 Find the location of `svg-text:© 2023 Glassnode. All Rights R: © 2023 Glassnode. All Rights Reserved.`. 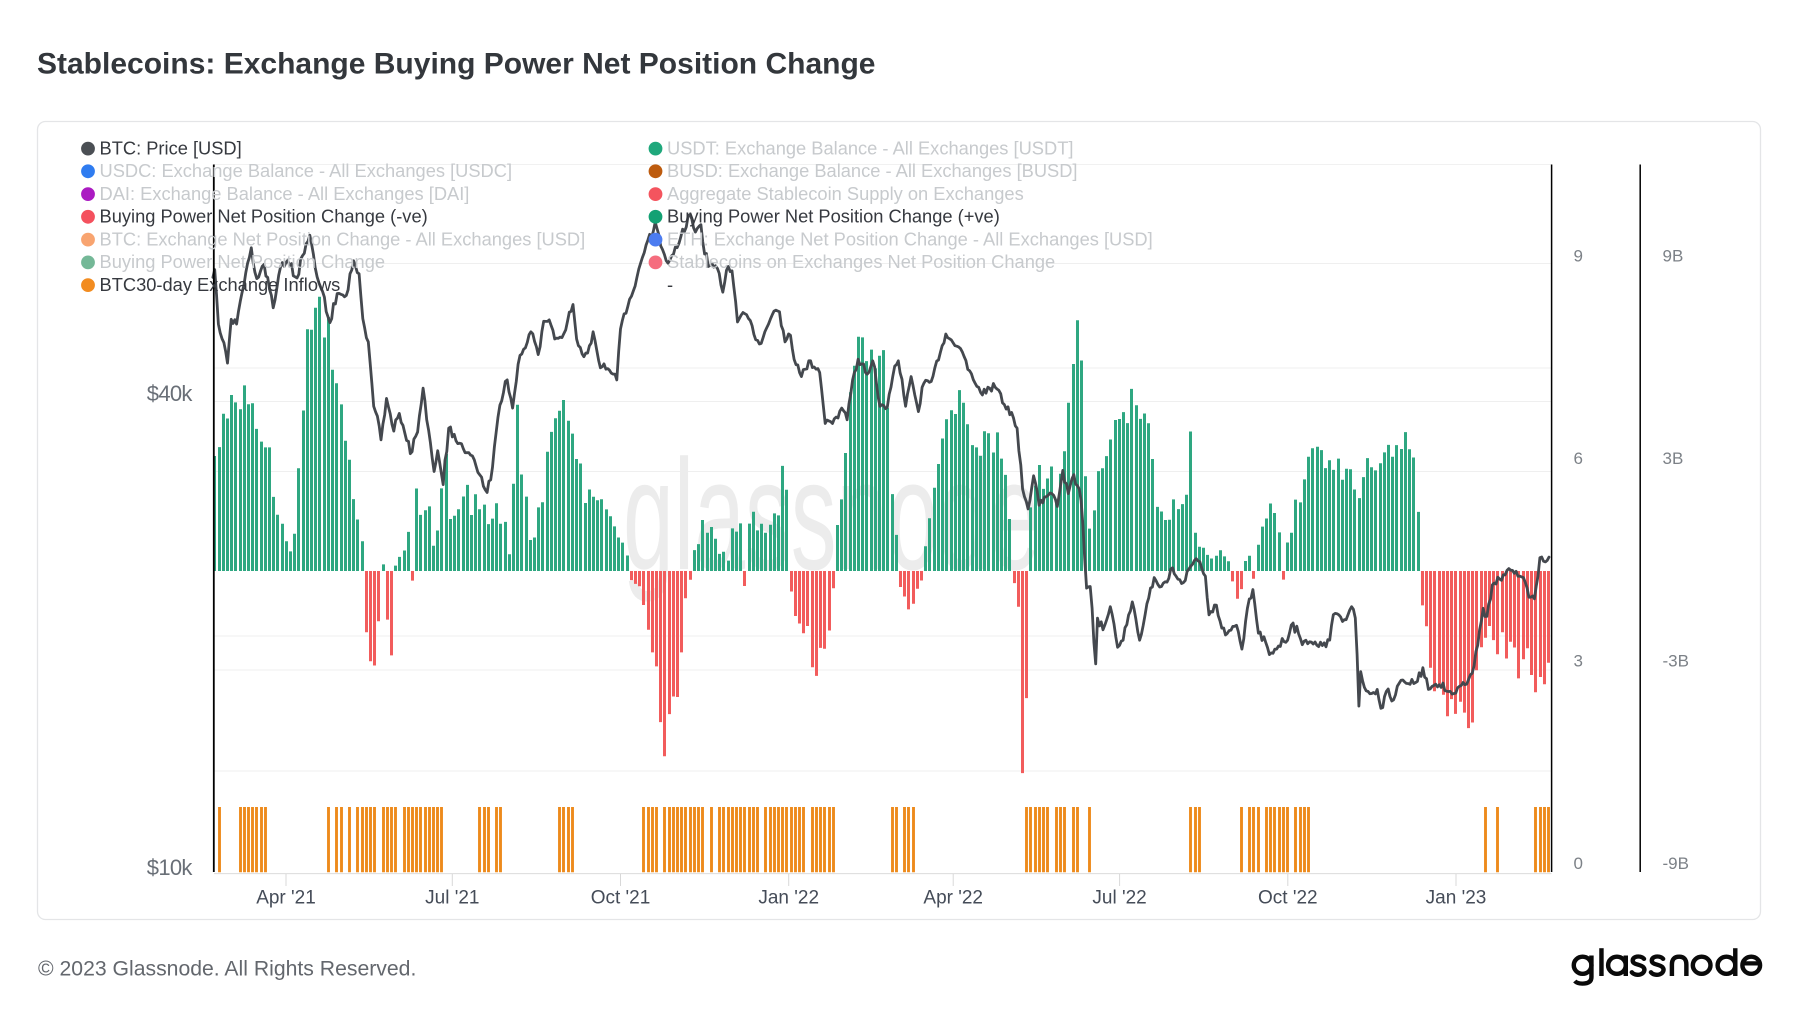

svg-text:© 2023 Glassnode. All Rights R: © 2023 Glassnode. All Rights Reserved. is located at coordinates (227, 969).